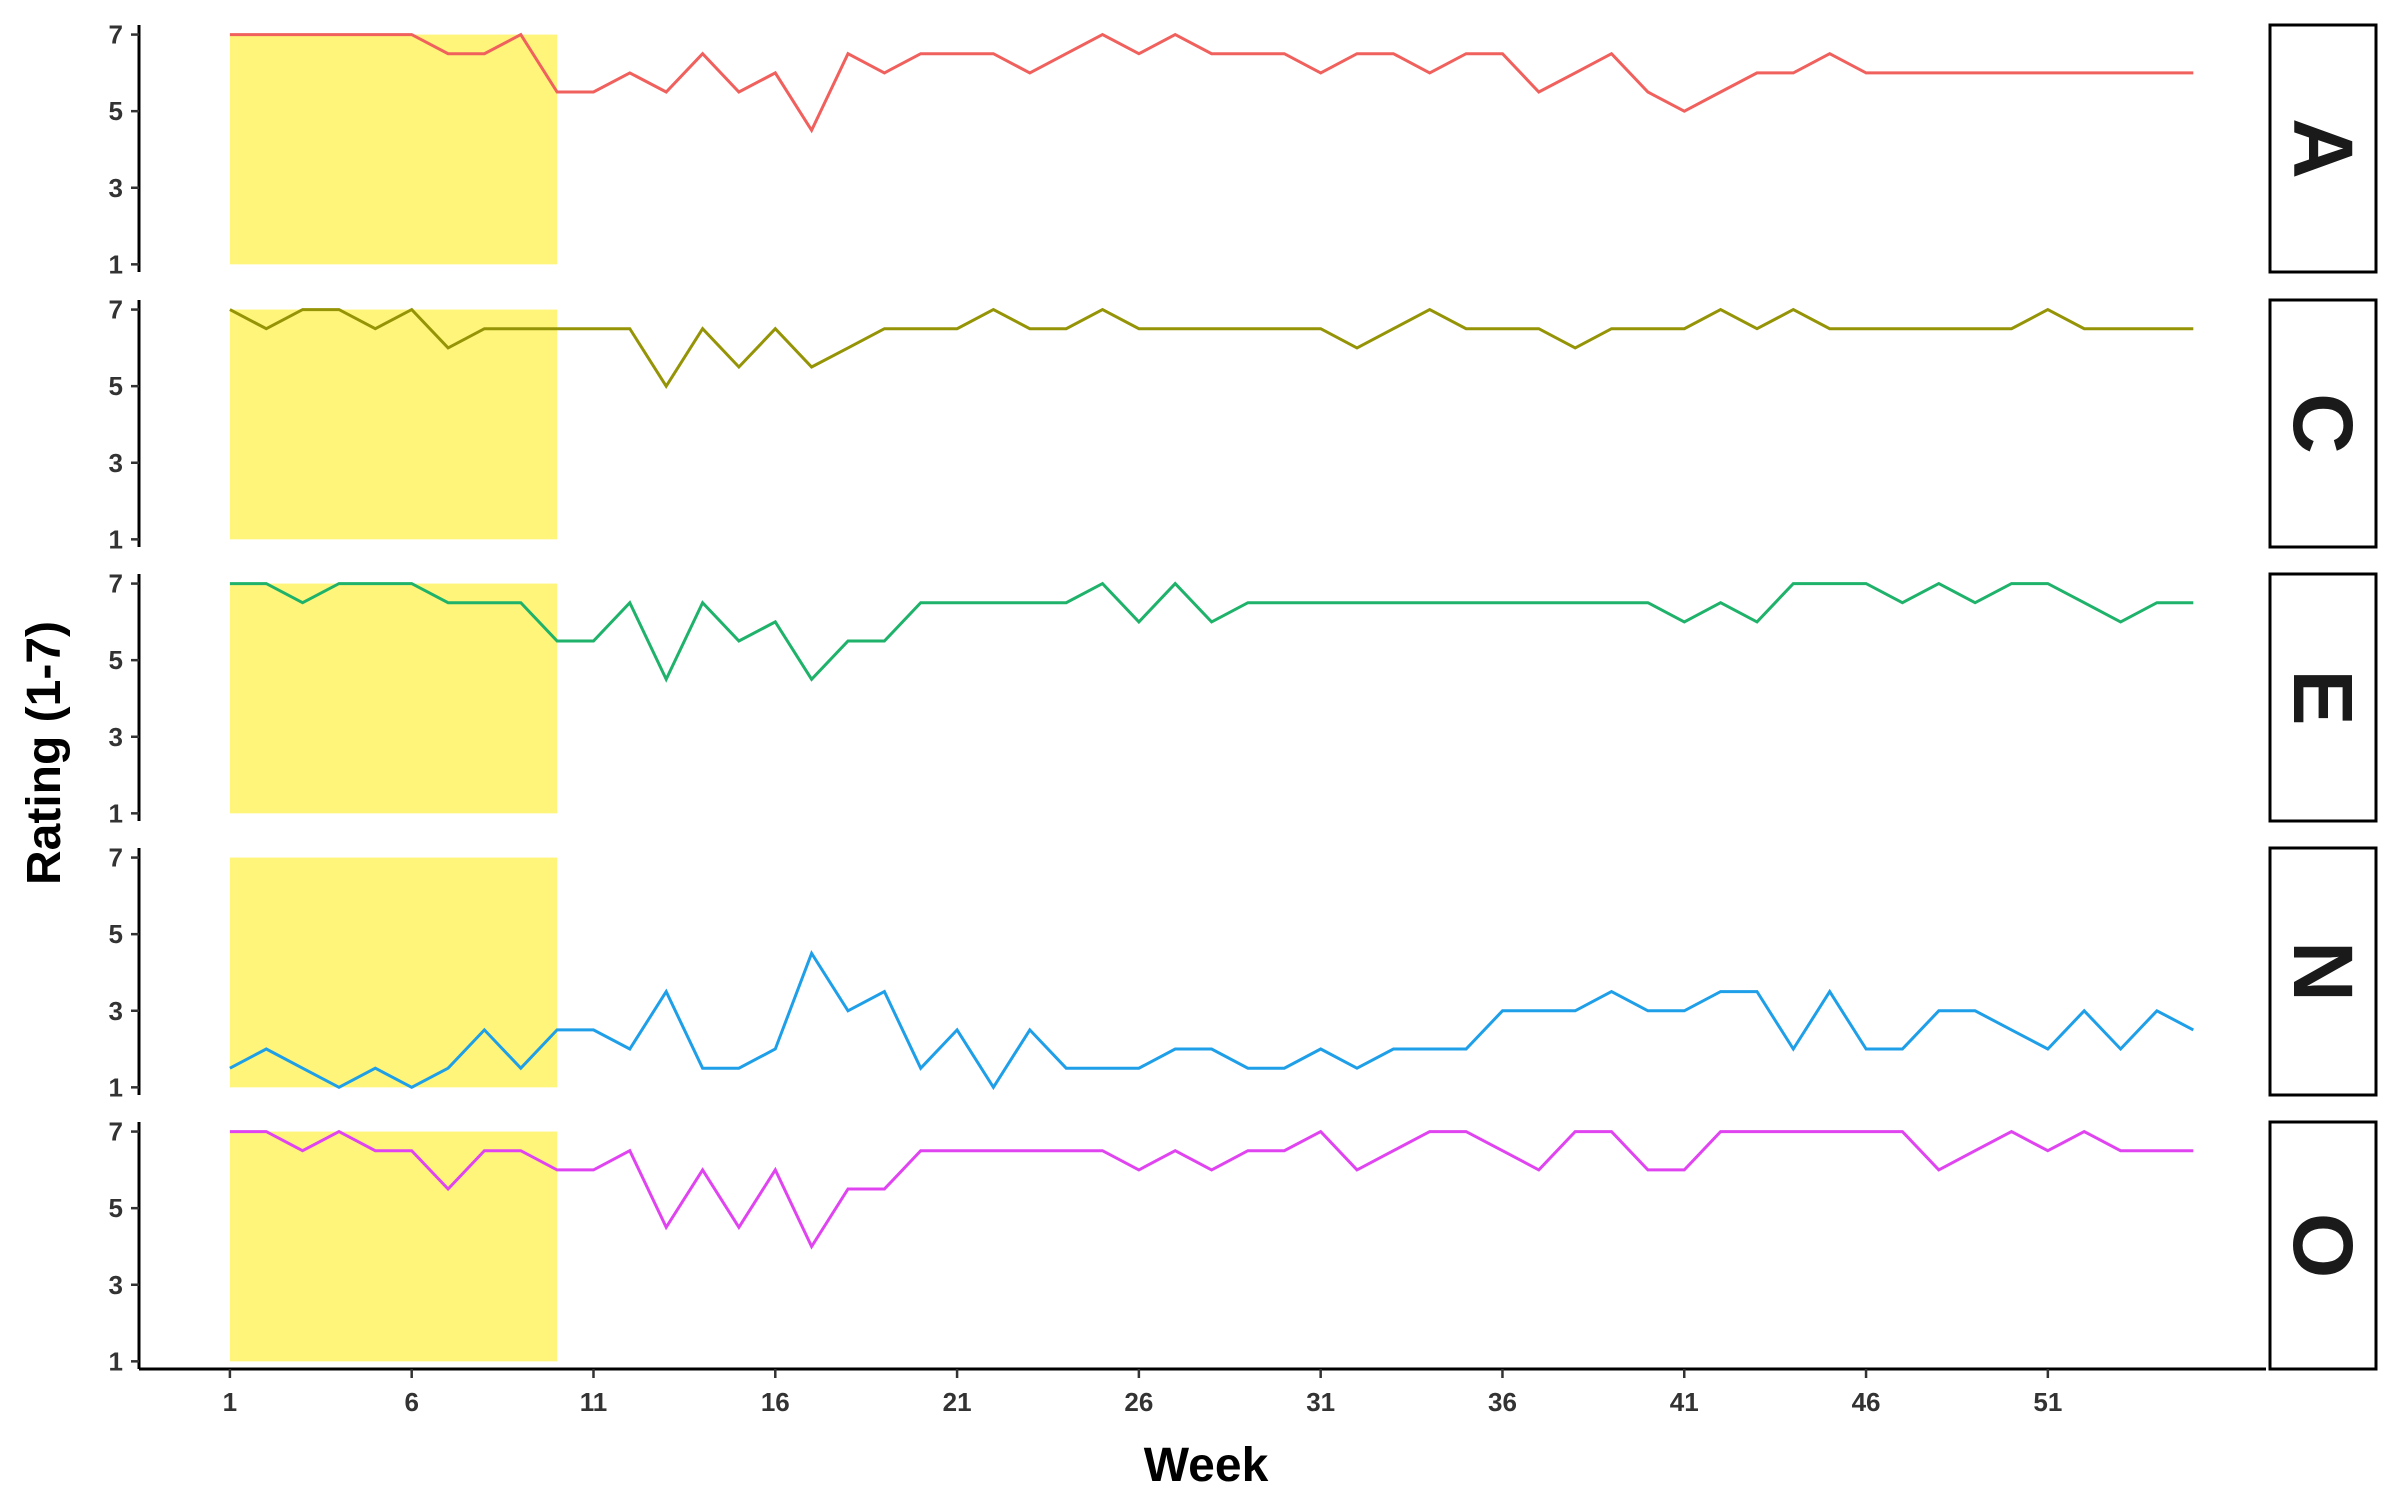 This screenshot has width=2400, height=1500. What do you see at coordinates (1866, 1402) in the screenshot?
I see `x-tick-label: 46` at bounding box center [1866, 1402].